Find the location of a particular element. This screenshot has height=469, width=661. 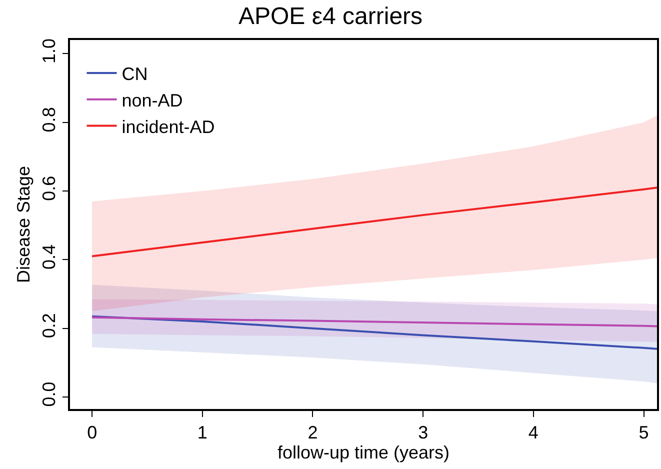

legend-label: incident-AD is located at coordinates (168, 126).